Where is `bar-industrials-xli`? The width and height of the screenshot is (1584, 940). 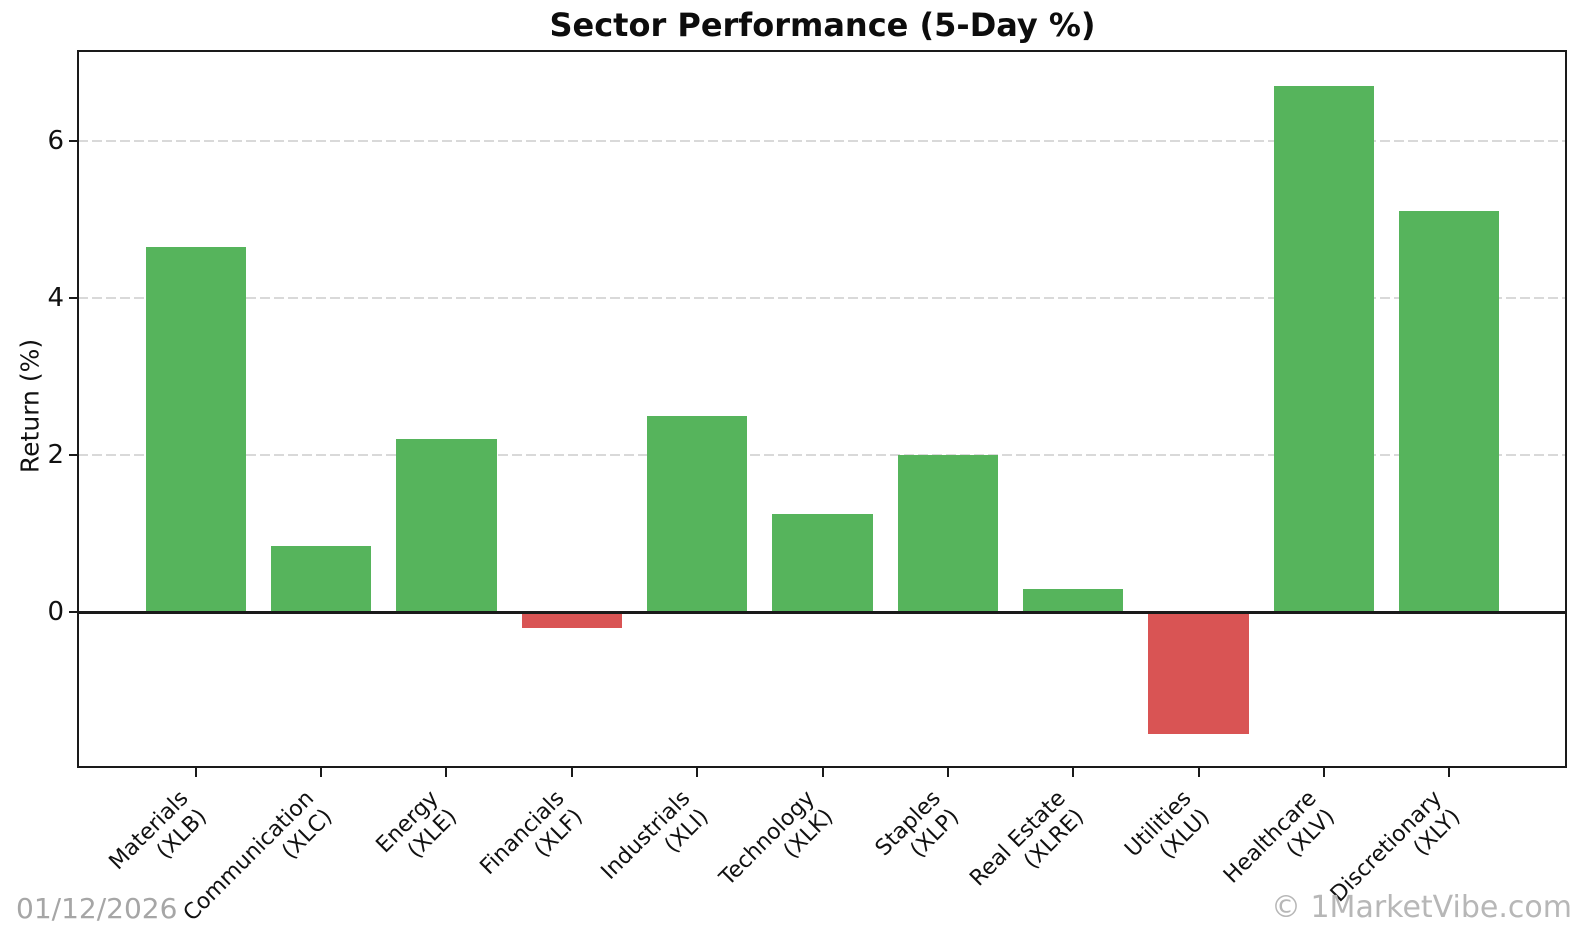 bar-industrials-xli is located at coordinates (697, 514).